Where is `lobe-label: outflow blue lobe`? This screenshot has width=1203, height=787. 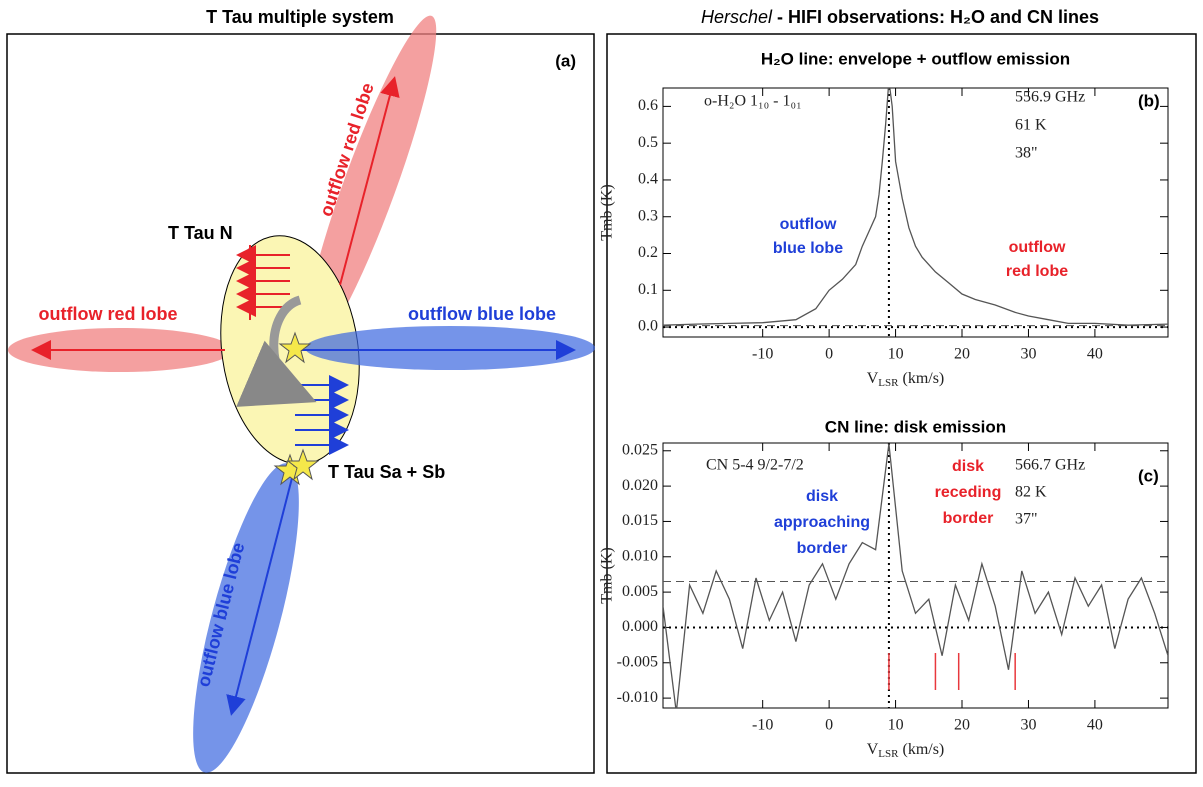
lobe-label: outflow blue lobe is located at coordinates (482, 314).